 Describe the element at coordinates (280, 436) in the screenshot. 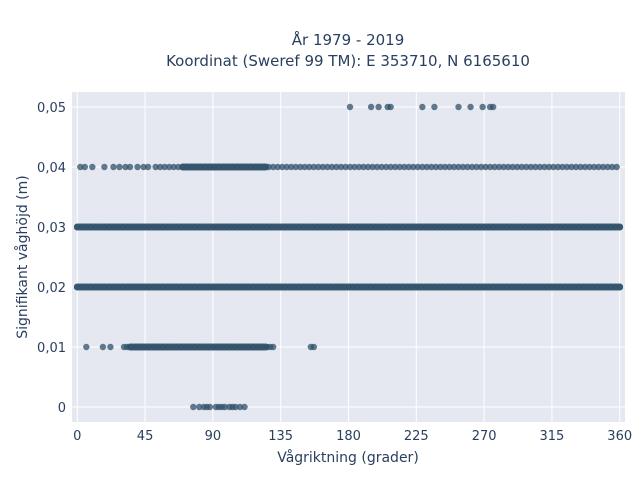

I see `x-tick-label: 135` at that location.